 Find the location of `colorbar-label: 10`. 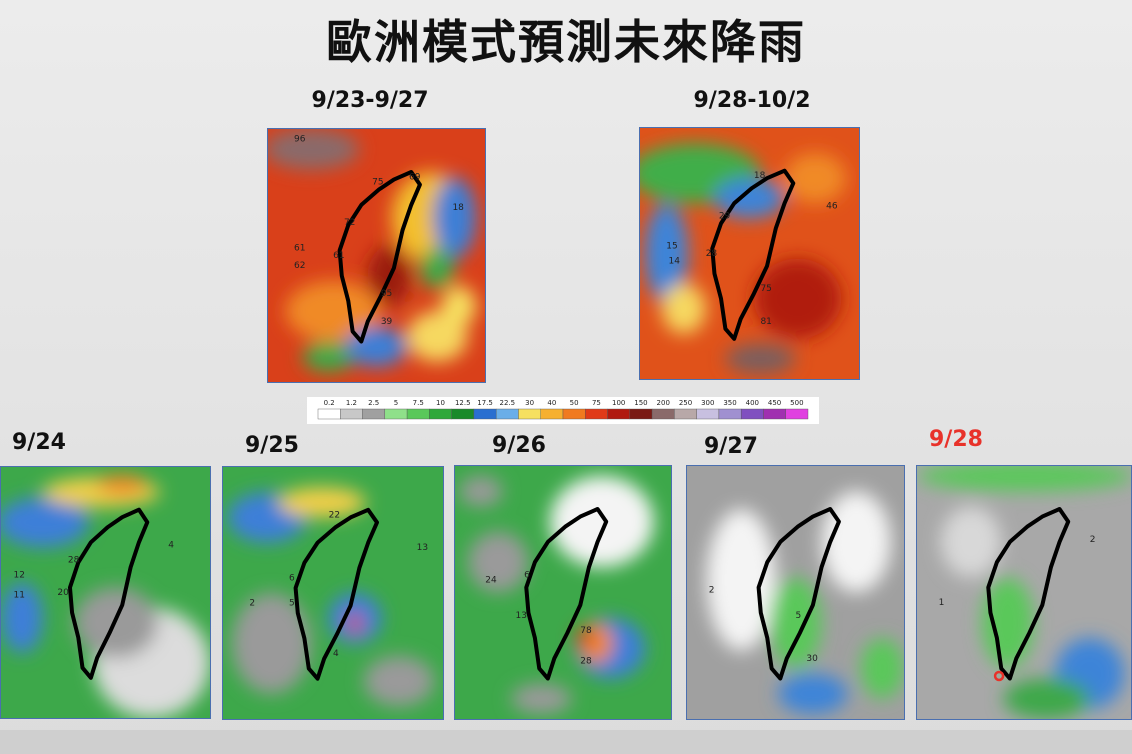

colorbar-label: 10 is located at coordinates (440, 403).